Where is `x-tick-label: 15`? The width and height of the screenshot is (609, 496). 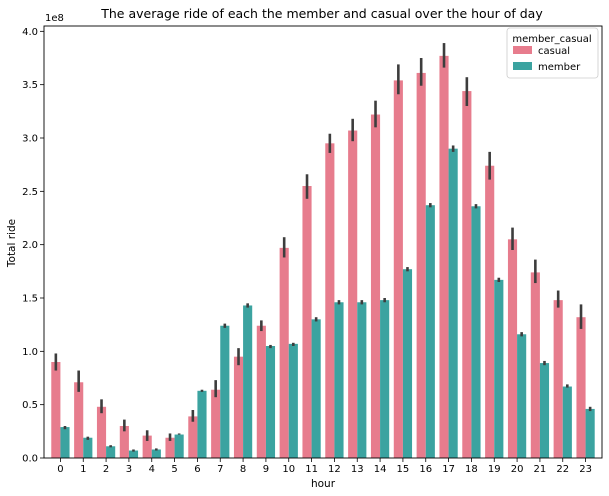 x-tick-label: 15 is located at coordinates (403, 469).